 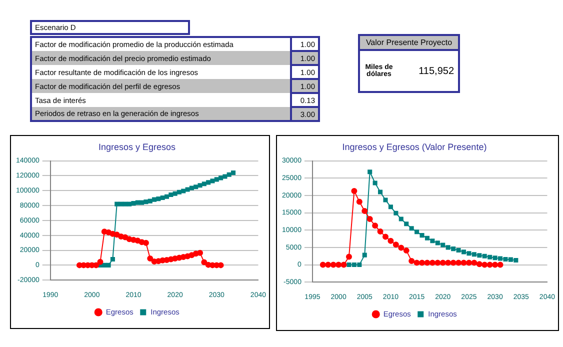 What do you see at coordinates (409, 43) in the screenshot?
I see `text: Valor Presente Proyecto` at bounding box center [409, 43].